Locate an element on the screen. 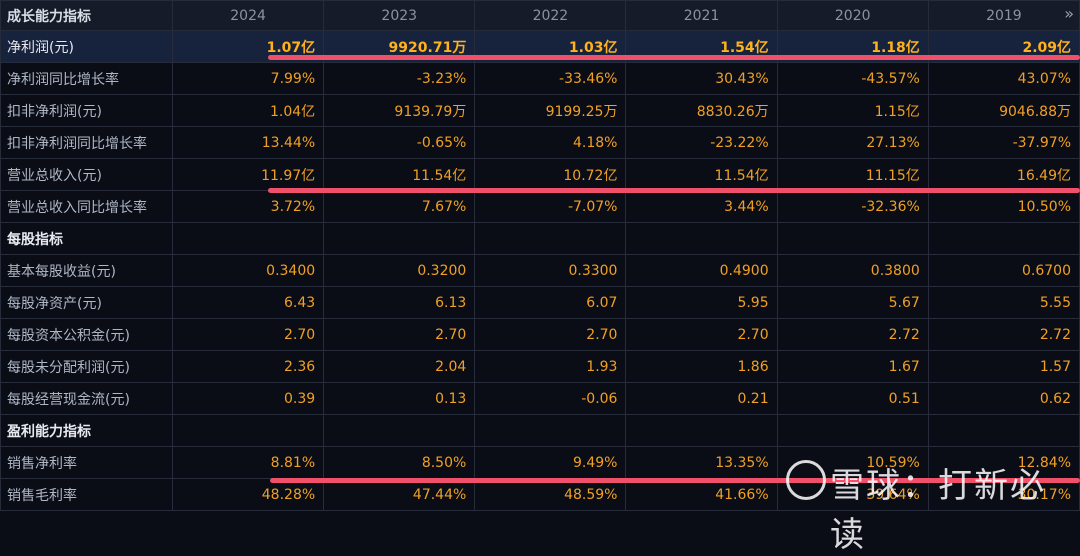 The width and height of the screenshot is (1080, 556). cell-value: 0.62 is located at coordinates (1003, 398).